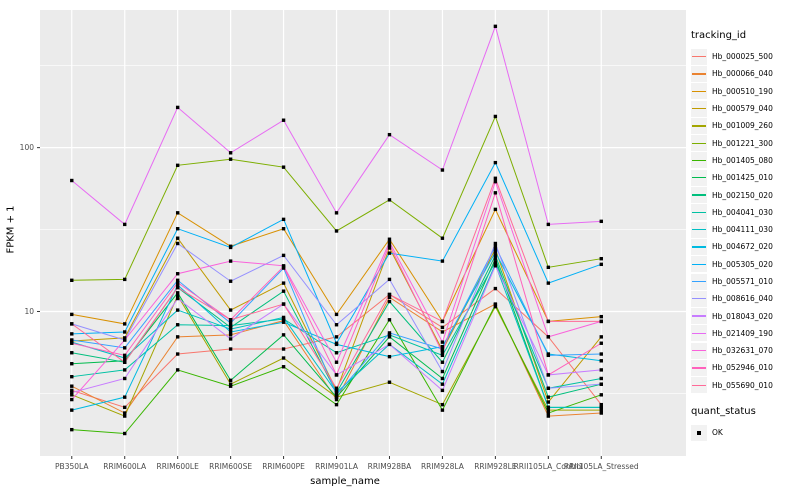  What do you see at coordinates (745, 298) in the screenshot?
I see `legend-entry-Hb_008616_040: Hb_008616_040` at bounding box center [745, 298].